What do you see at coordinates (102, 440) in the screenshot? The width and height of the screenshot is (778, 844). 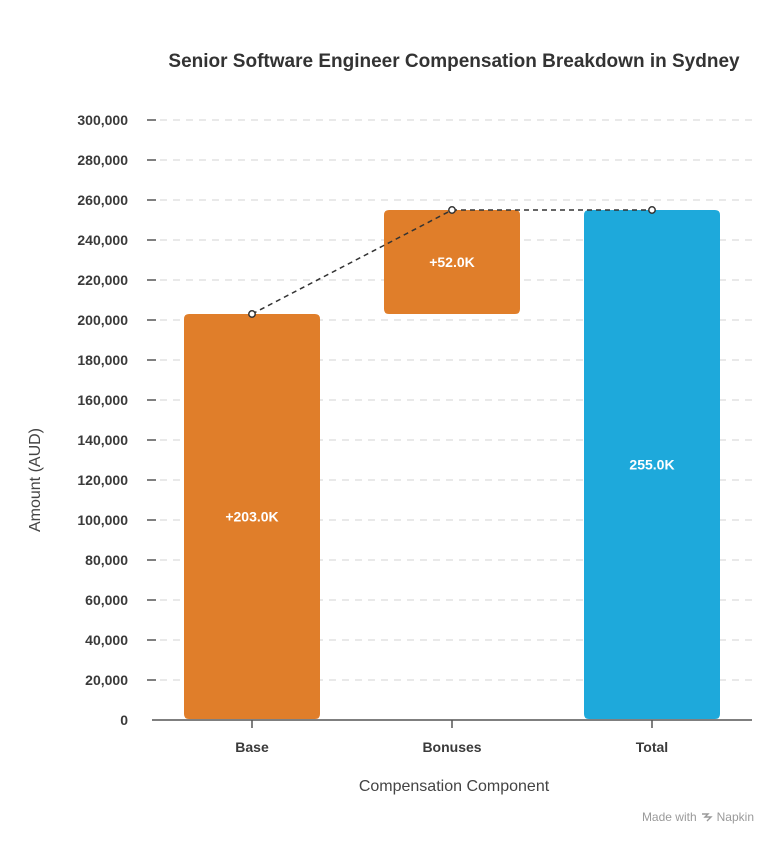 I see `y-tick-label: 140,000` at bounding box center [102, 440].